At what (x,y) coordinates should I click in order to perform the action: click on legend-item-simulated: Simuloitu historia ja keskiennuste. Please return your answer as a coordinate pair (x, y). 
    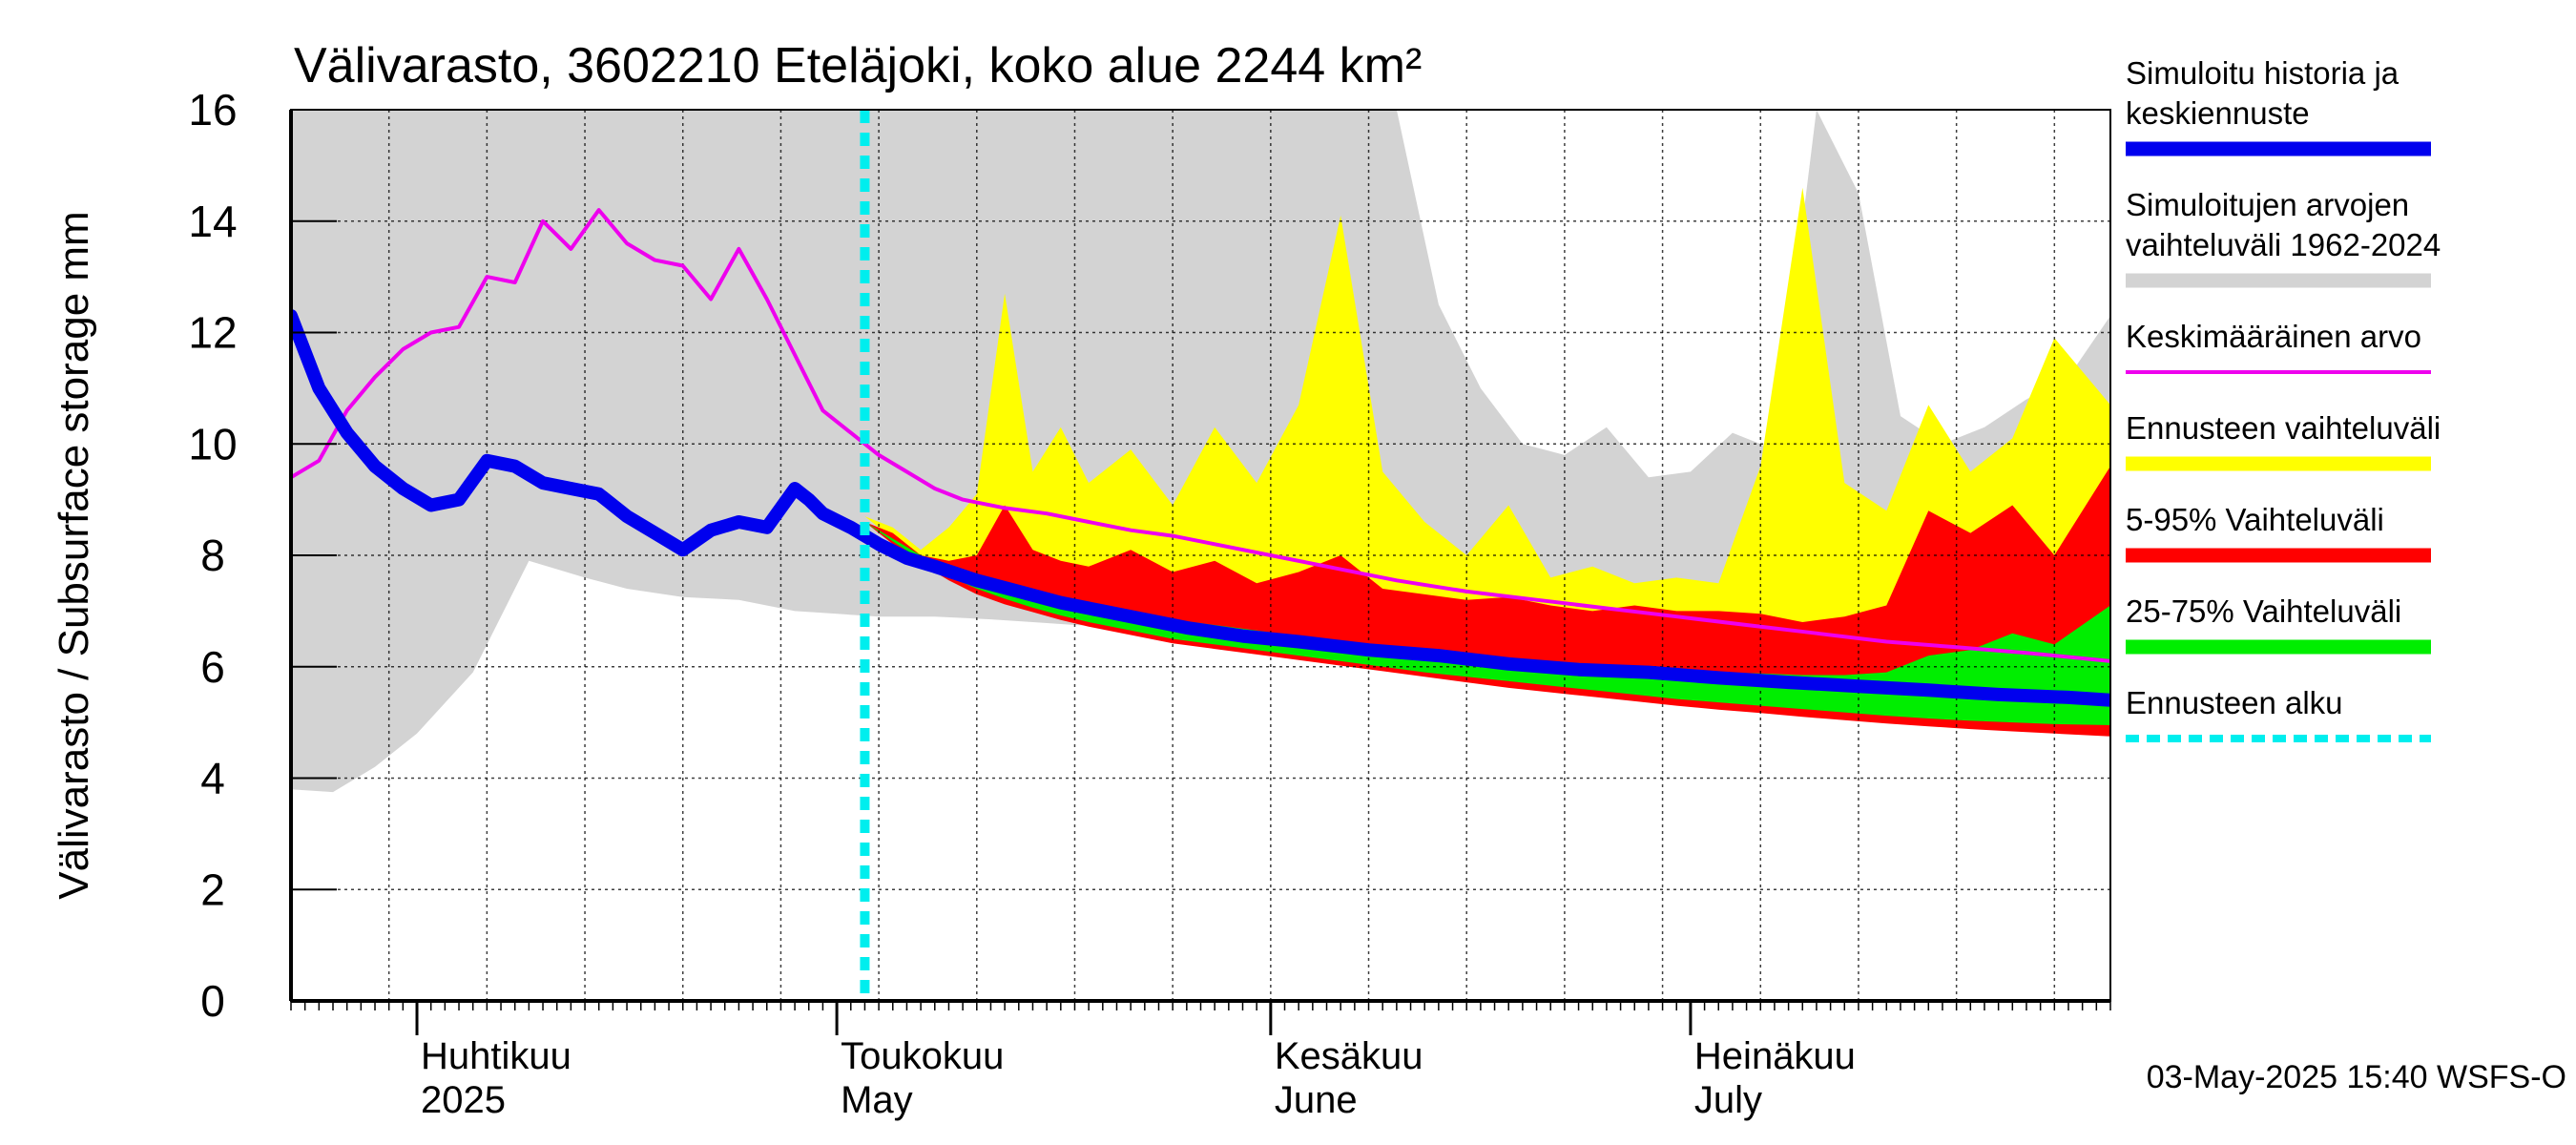
    Looking at the image, I should click on (2278, 106).